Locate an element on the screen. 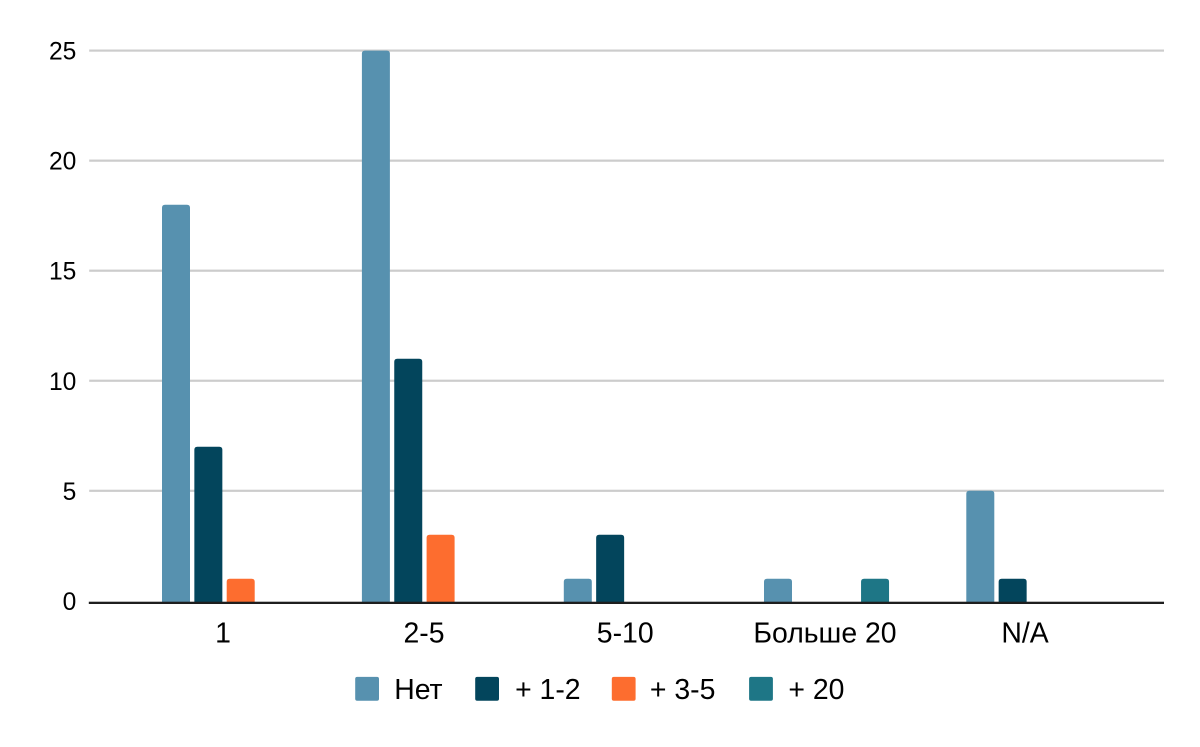 This screenshot has height=747, width=1200. svg-text: N/A is located at coordinates (1024, 633).